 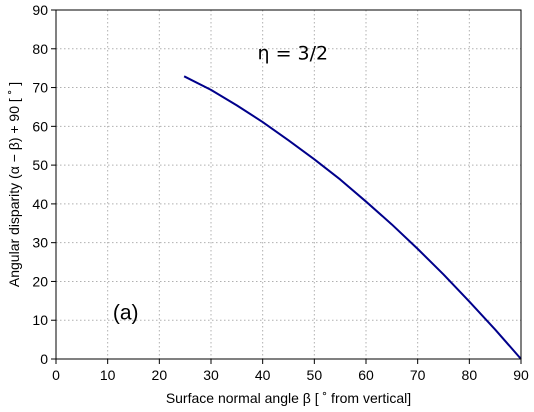 What do you see at coordinates (56, 375) in the screenshot?
I see `x-tick-label: 0` at bounding box center [56, 375].